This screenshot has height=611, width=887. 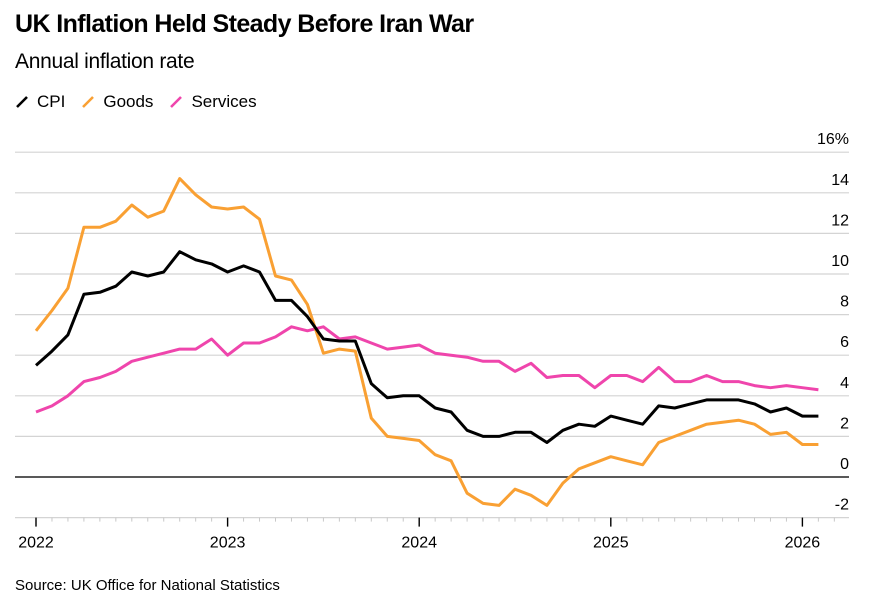 What do you see at coordinates (844, 423) in the screenshot?
I see `y-tick-label: 2` at bounding box center [844, 423].